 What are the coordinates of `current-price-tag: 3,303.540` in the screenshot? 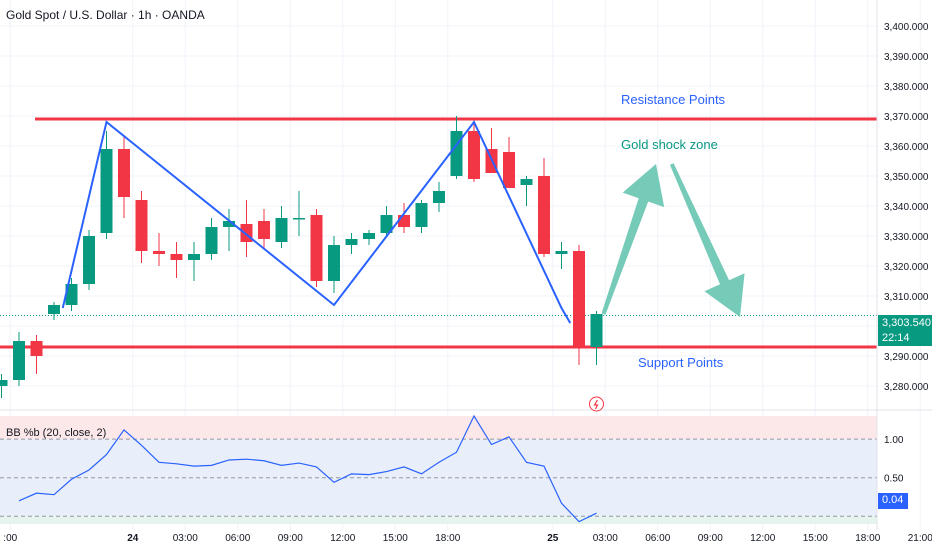 It's located at (905, 323).